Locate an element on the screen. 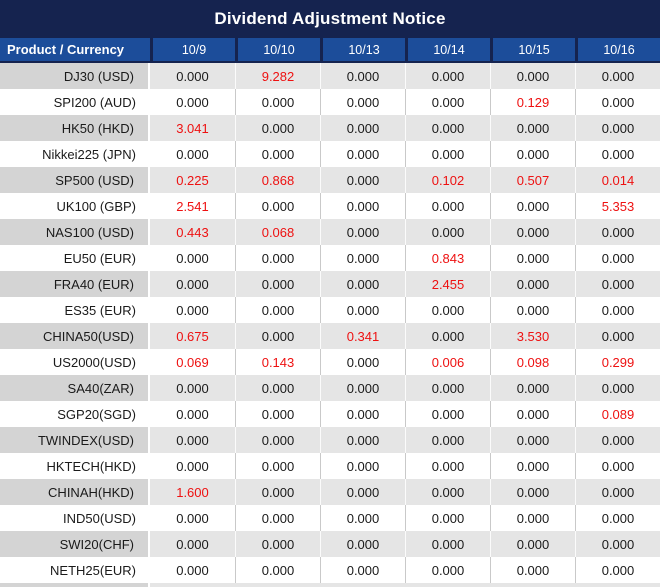 This screenshot has height=587, width=660. product-cell: ES35 (EUR) is located at coordinates (75, 310).